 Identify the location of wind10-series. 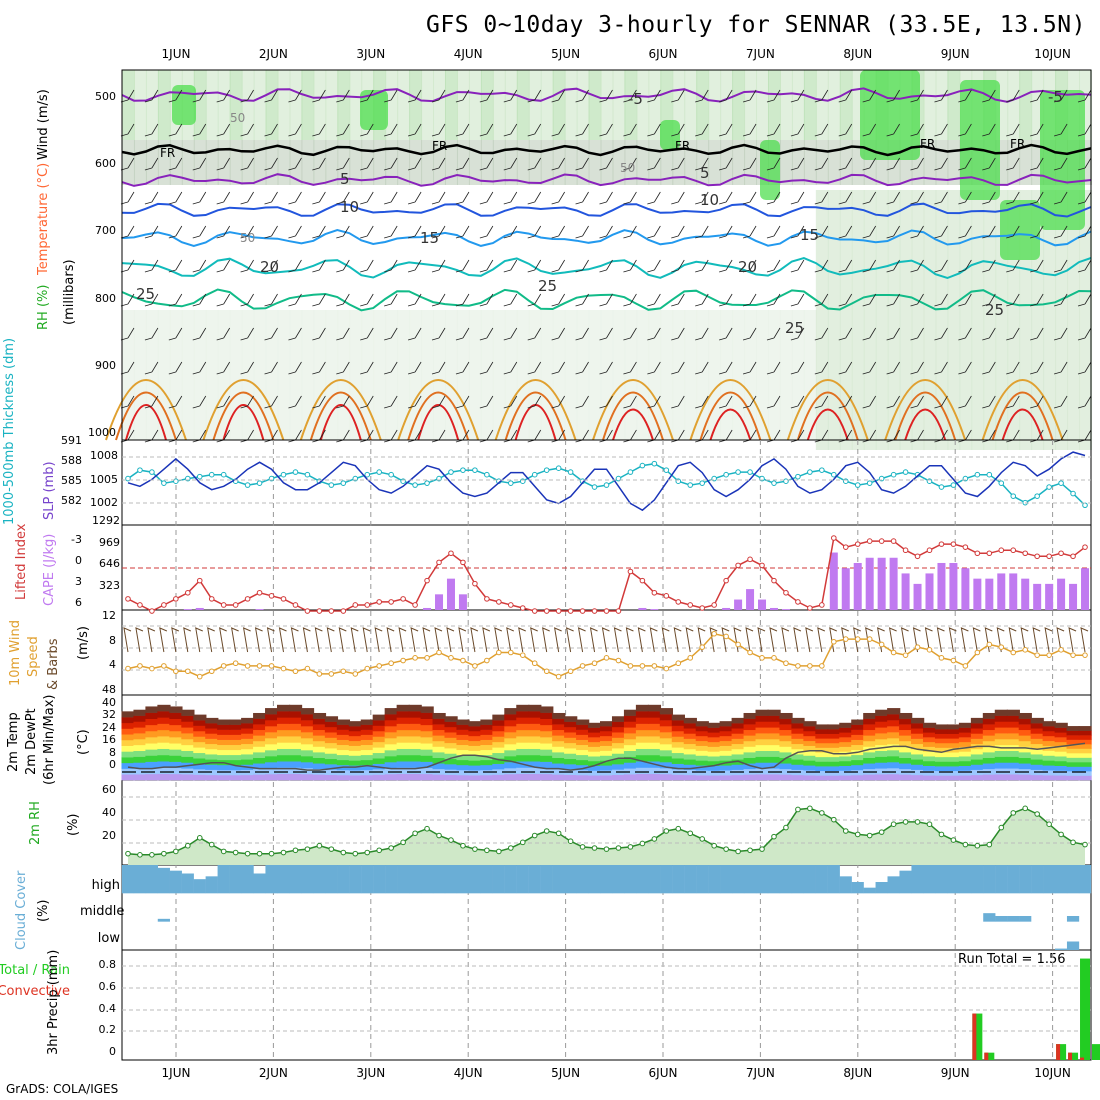
(606, 655).